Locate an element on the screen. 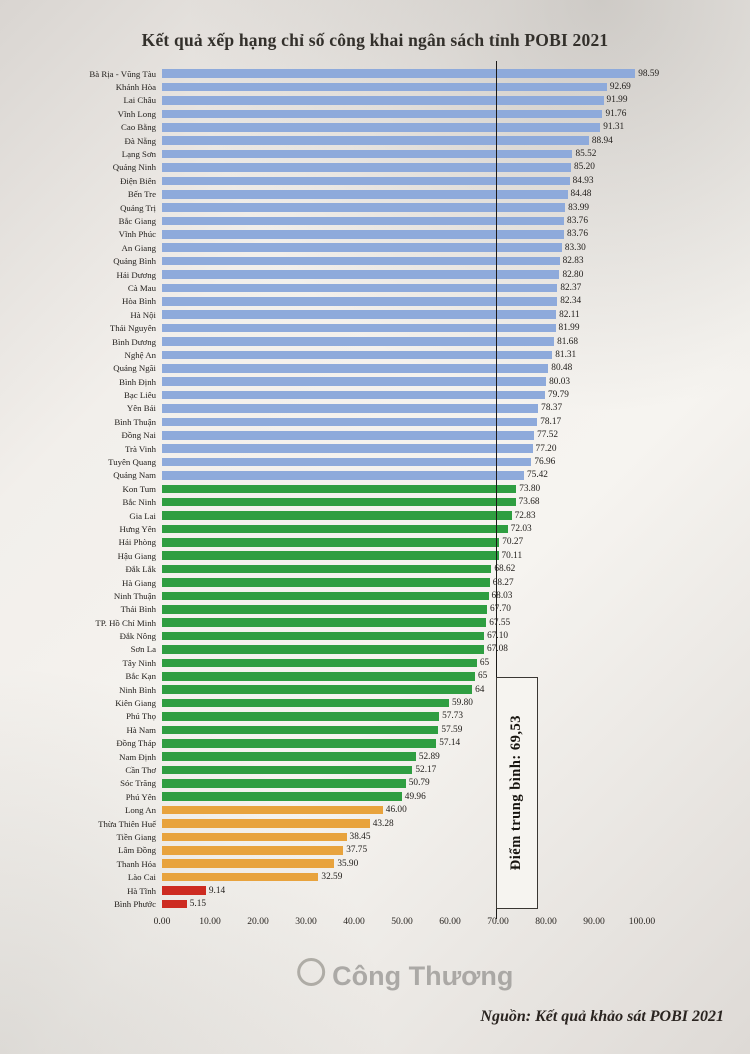  bar-track: 81.99 is located at coordinates (402, 328).